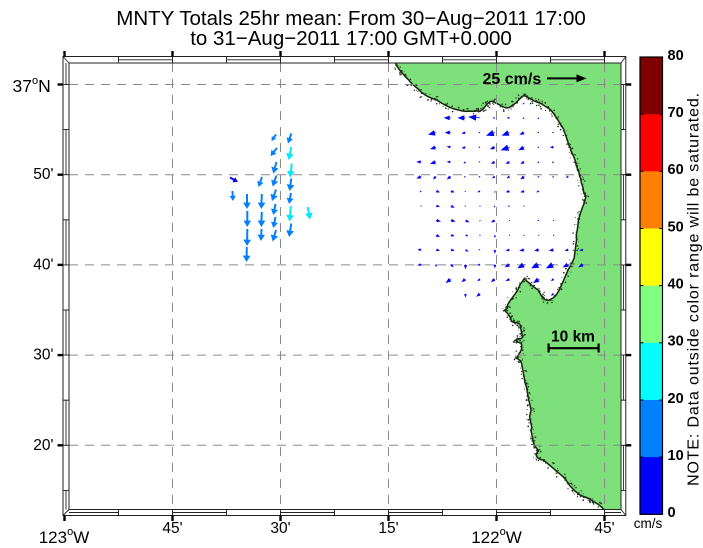 The image size is (703, 548). Describe the element at coordinates (676, 456) in the screenshot. I see `svg-text: 10` at that location.